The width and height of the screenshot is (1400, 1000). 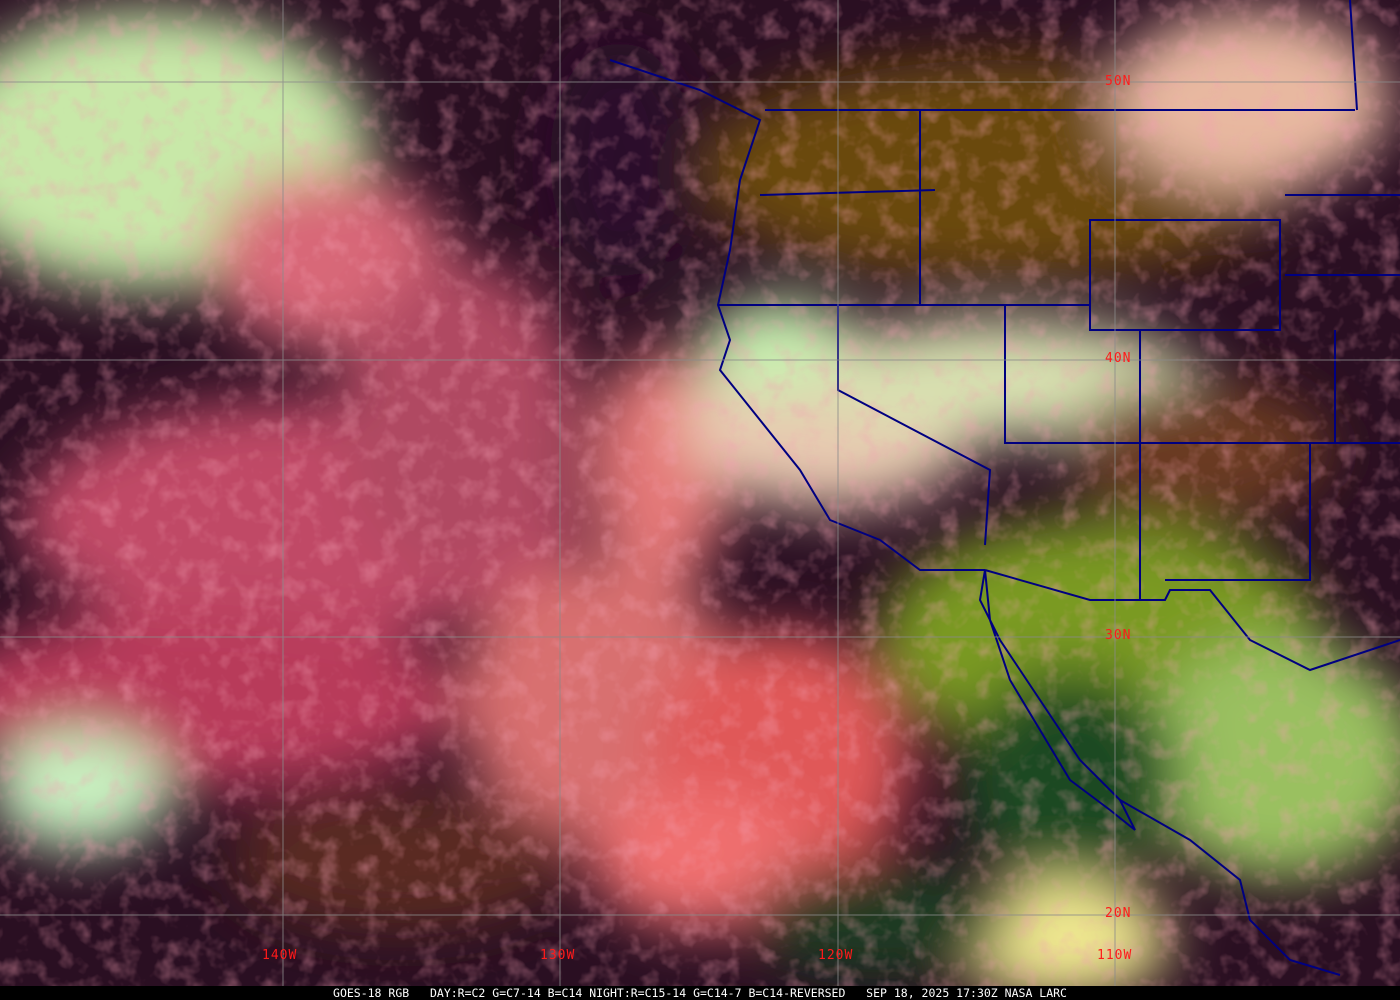 What do you see at coordinates (1118, 81) in the screenshot?
I see `lat-label-50n: 50N` at bounding box center [1118, 81].